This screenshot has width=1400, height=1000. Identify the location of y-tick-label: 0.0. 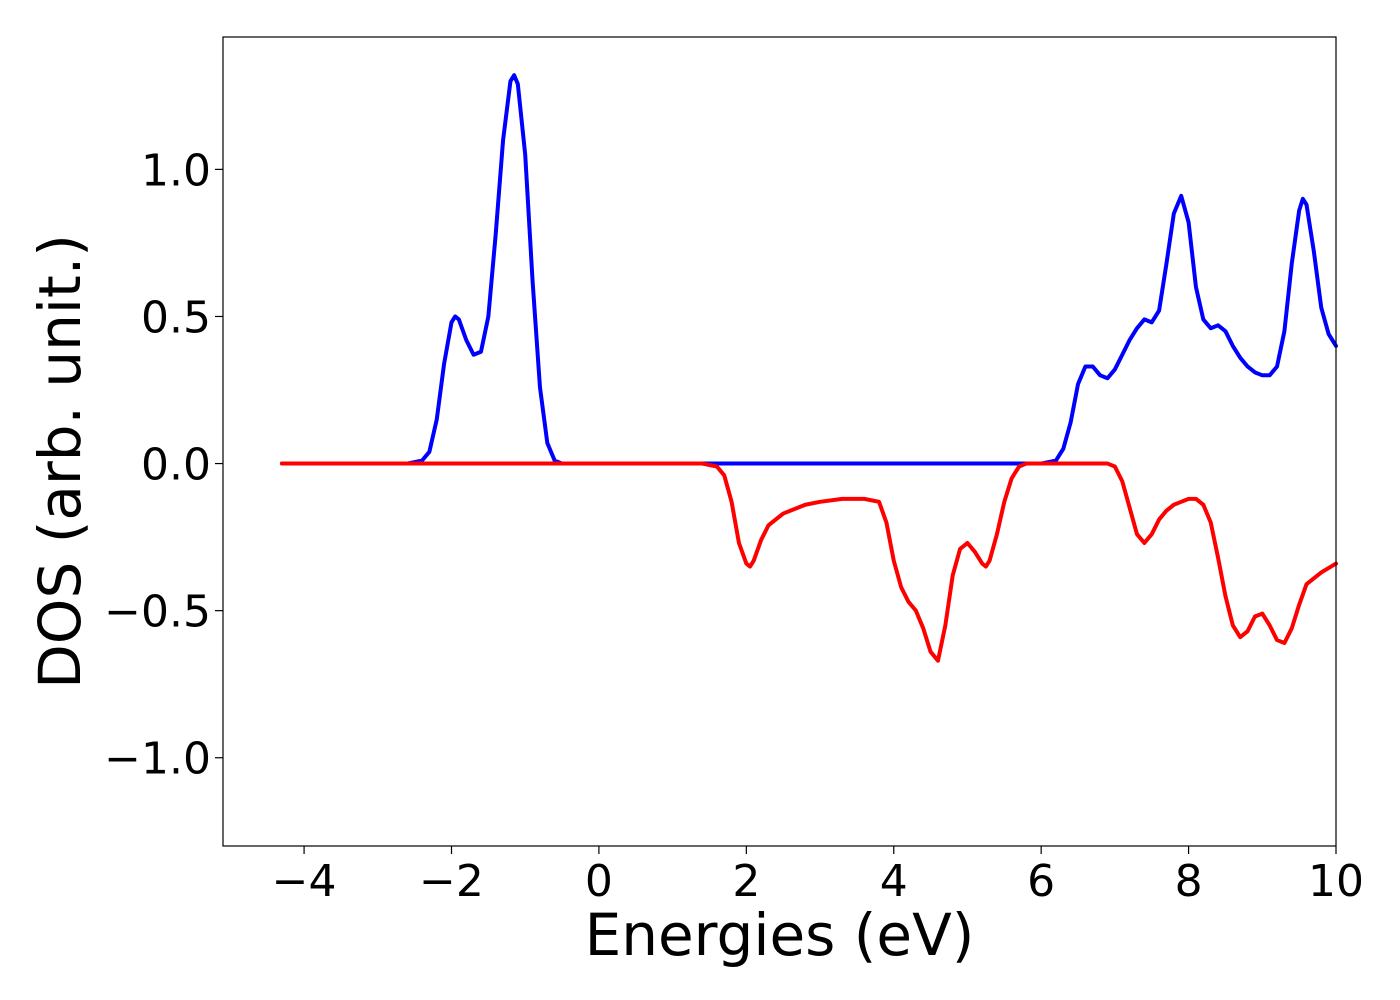
(176, 465).